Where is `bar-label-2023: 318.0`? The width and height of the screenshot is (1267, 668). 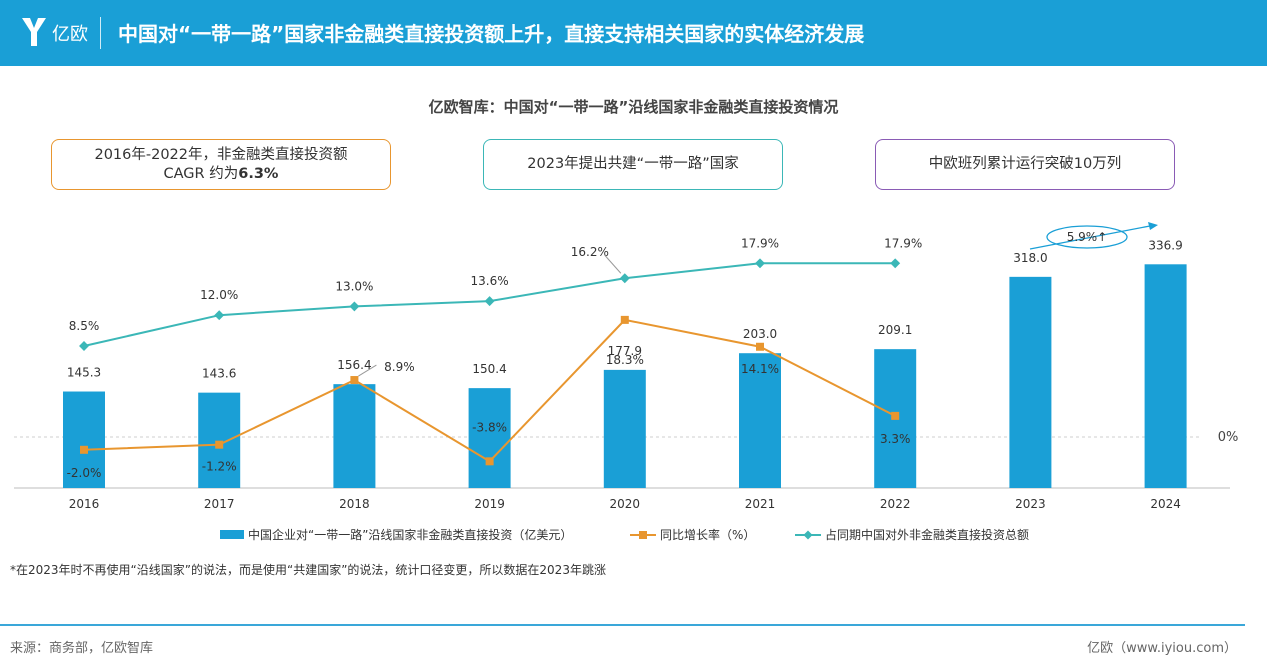 bar-label-2023: 318.0 is located at coordinates (1030, 258).